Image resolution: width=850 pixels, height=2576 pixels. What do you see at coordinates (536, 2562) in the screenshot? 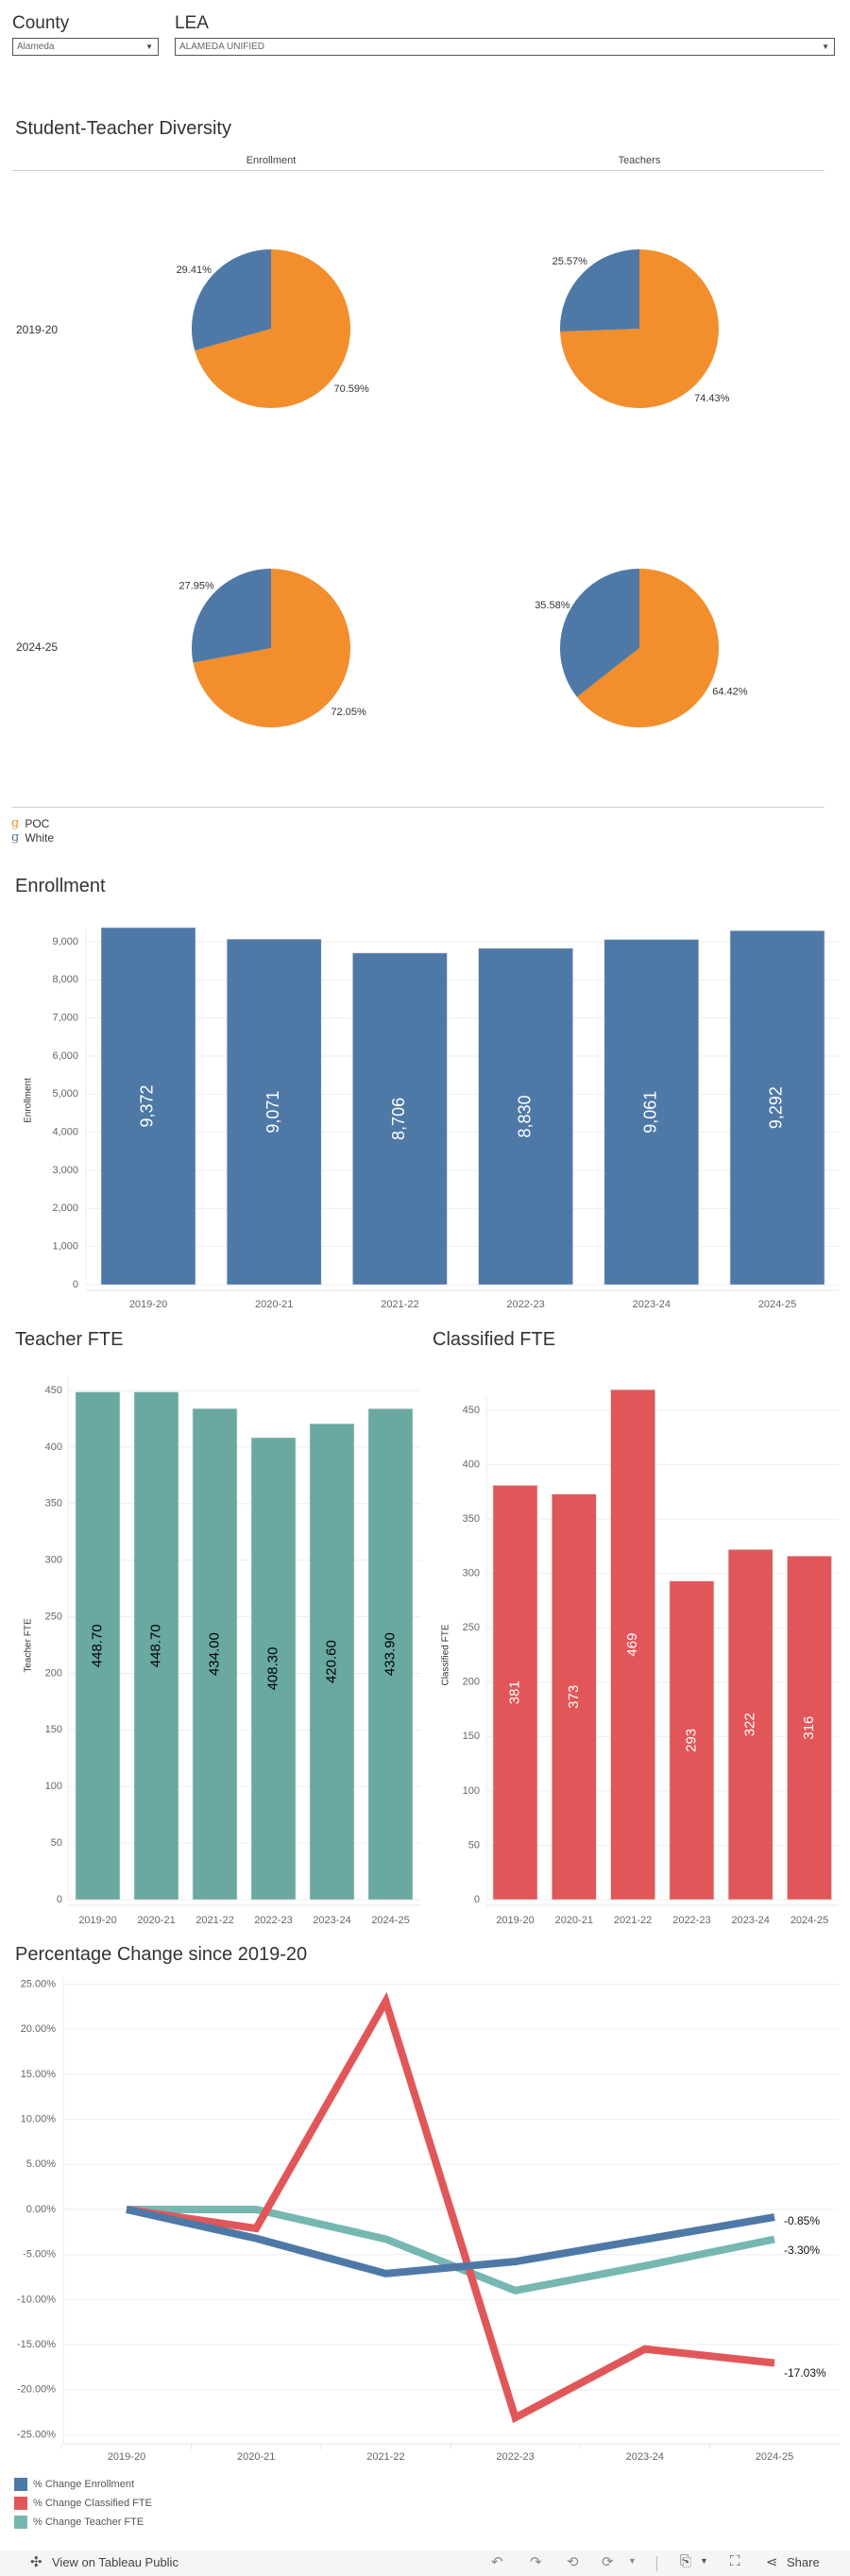
I see `redo-icon: ↷` at bounding box center [536, 2562].